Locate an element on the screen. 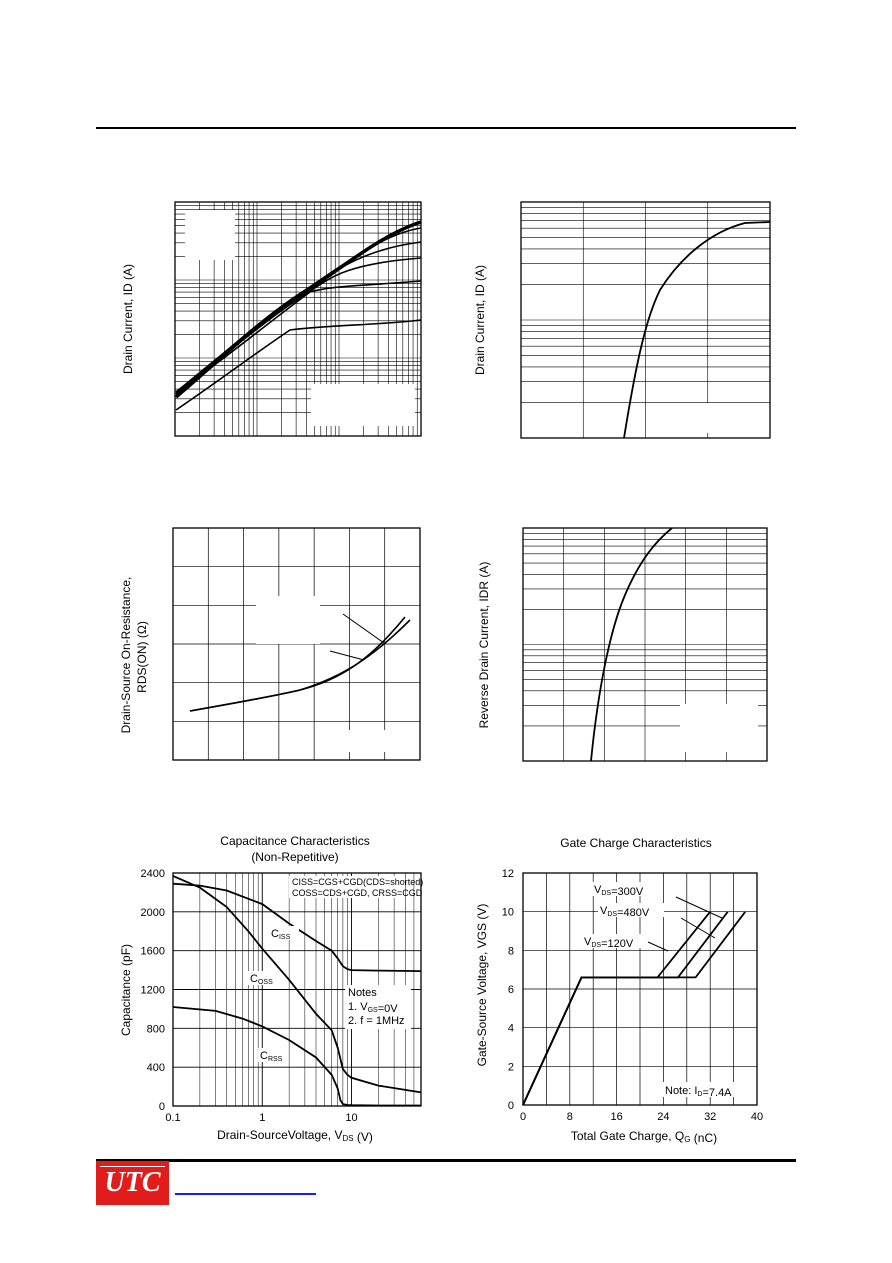  gate-x-tick-2: 16 is located at coordinates (616, 1117).